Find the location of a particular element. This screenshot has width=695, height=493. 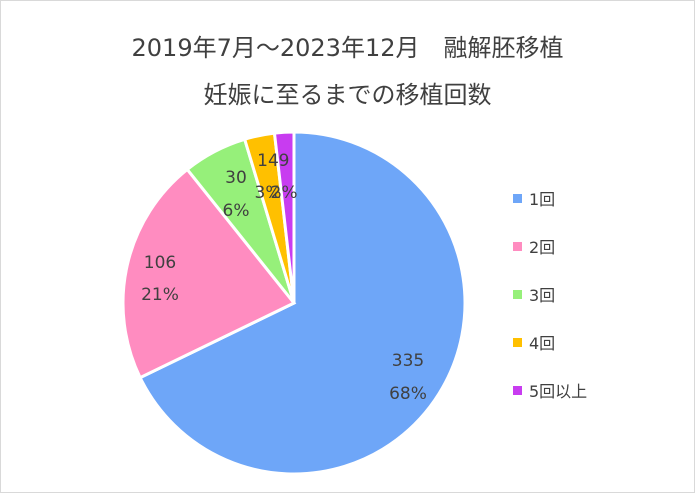

slice-value-label-2: 106 is located at coordinates (160, 263).